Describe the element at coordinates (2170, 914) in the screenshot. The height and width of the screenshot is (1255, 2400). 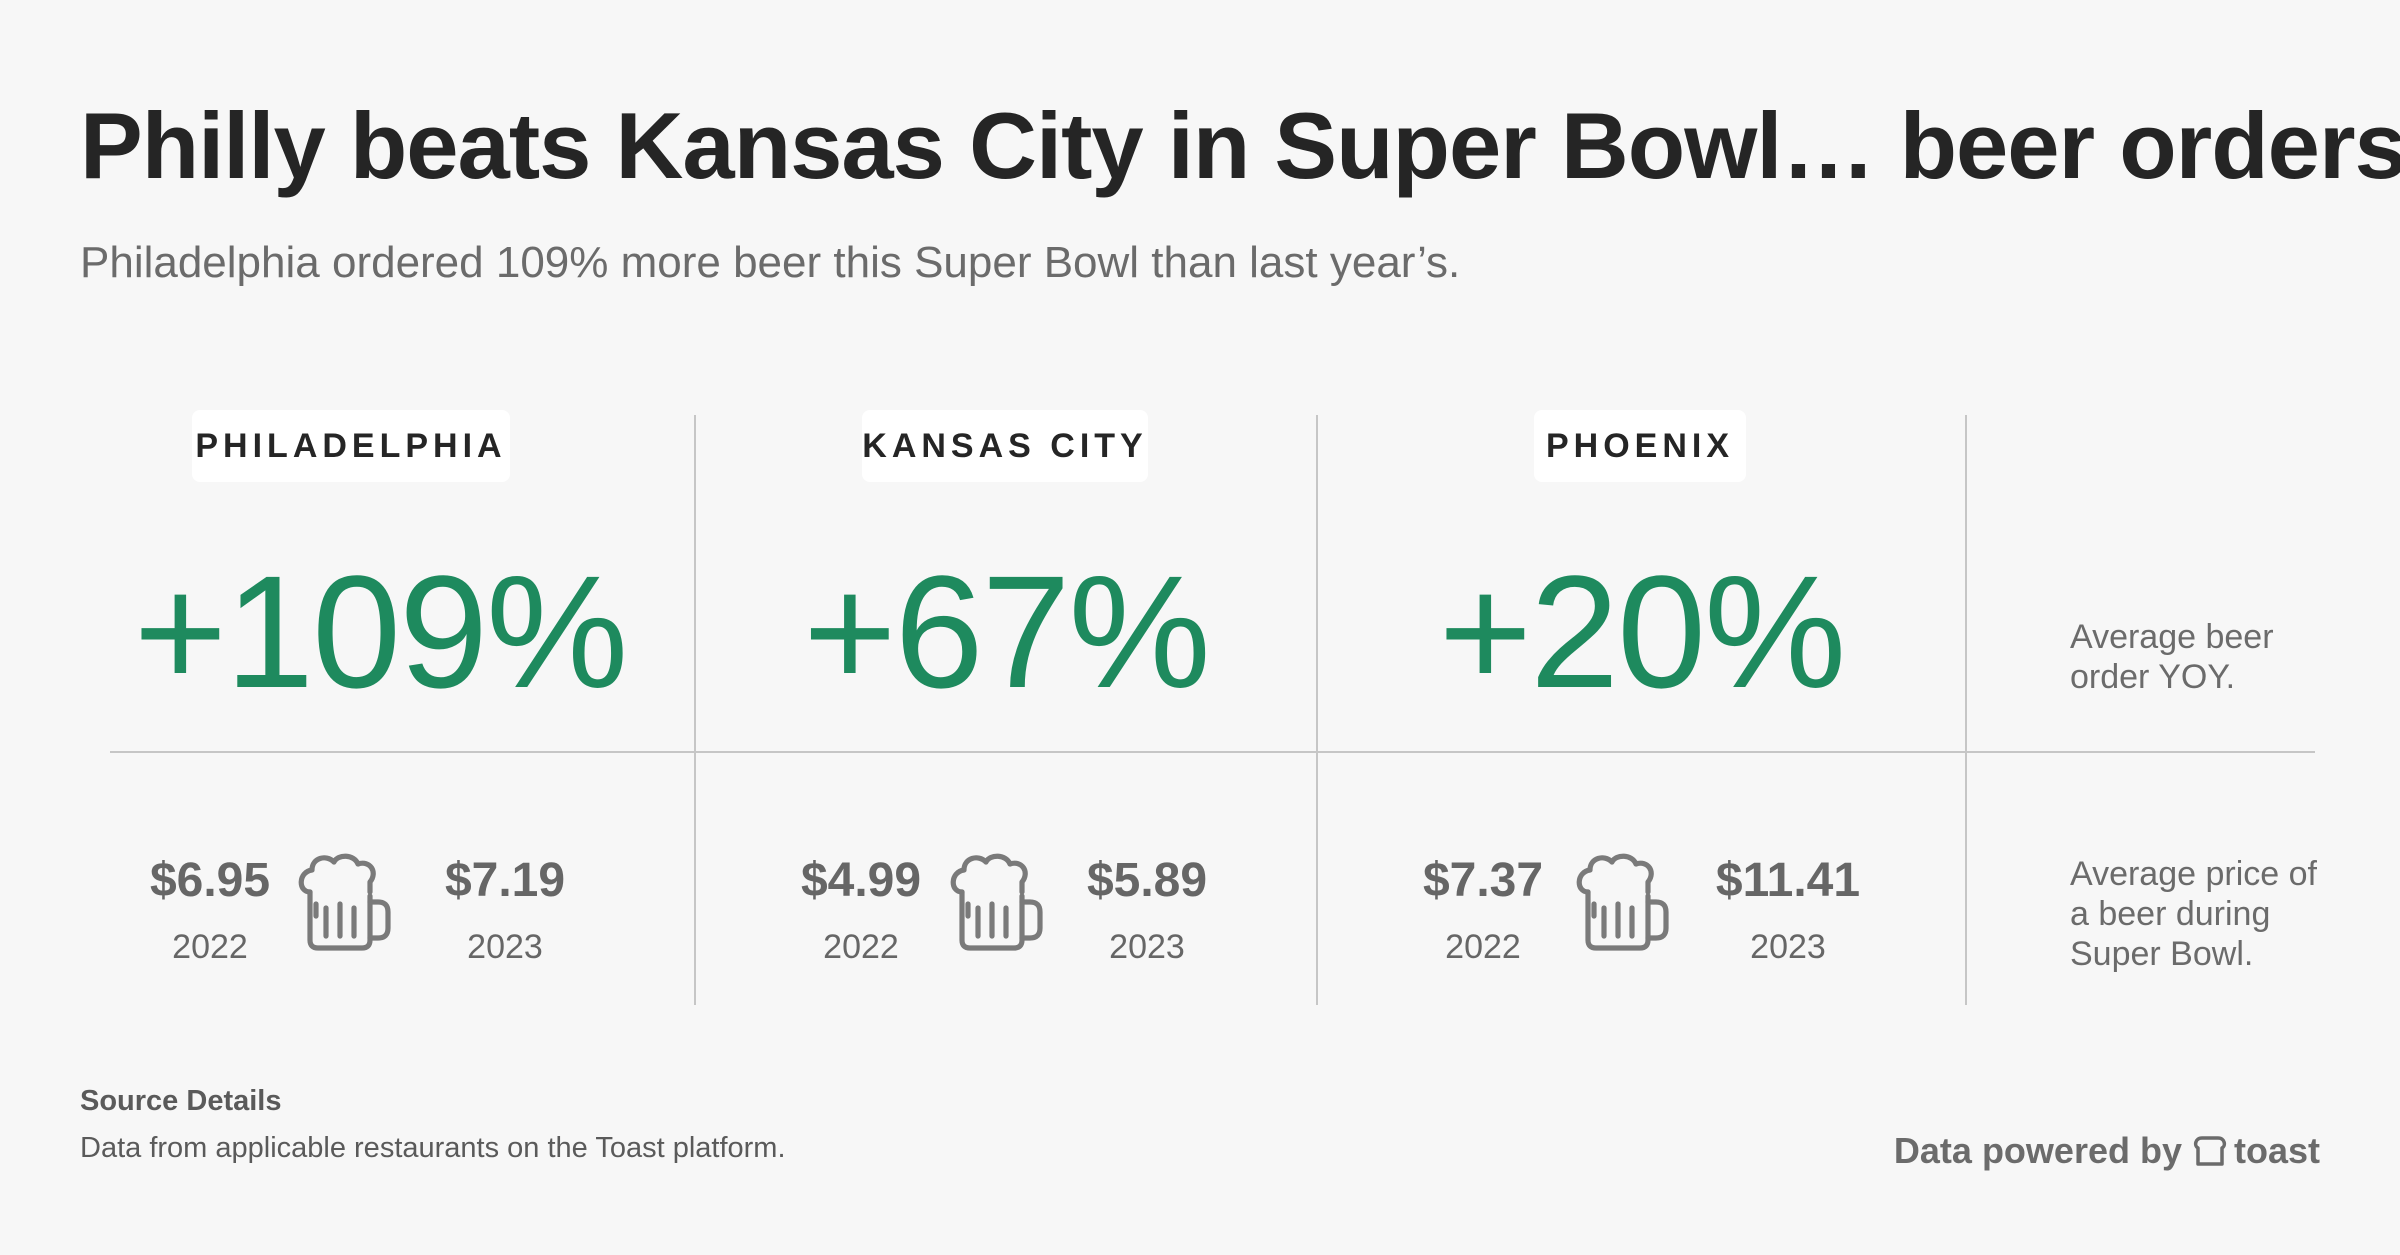
I see `note-line: a beer during` at that location.